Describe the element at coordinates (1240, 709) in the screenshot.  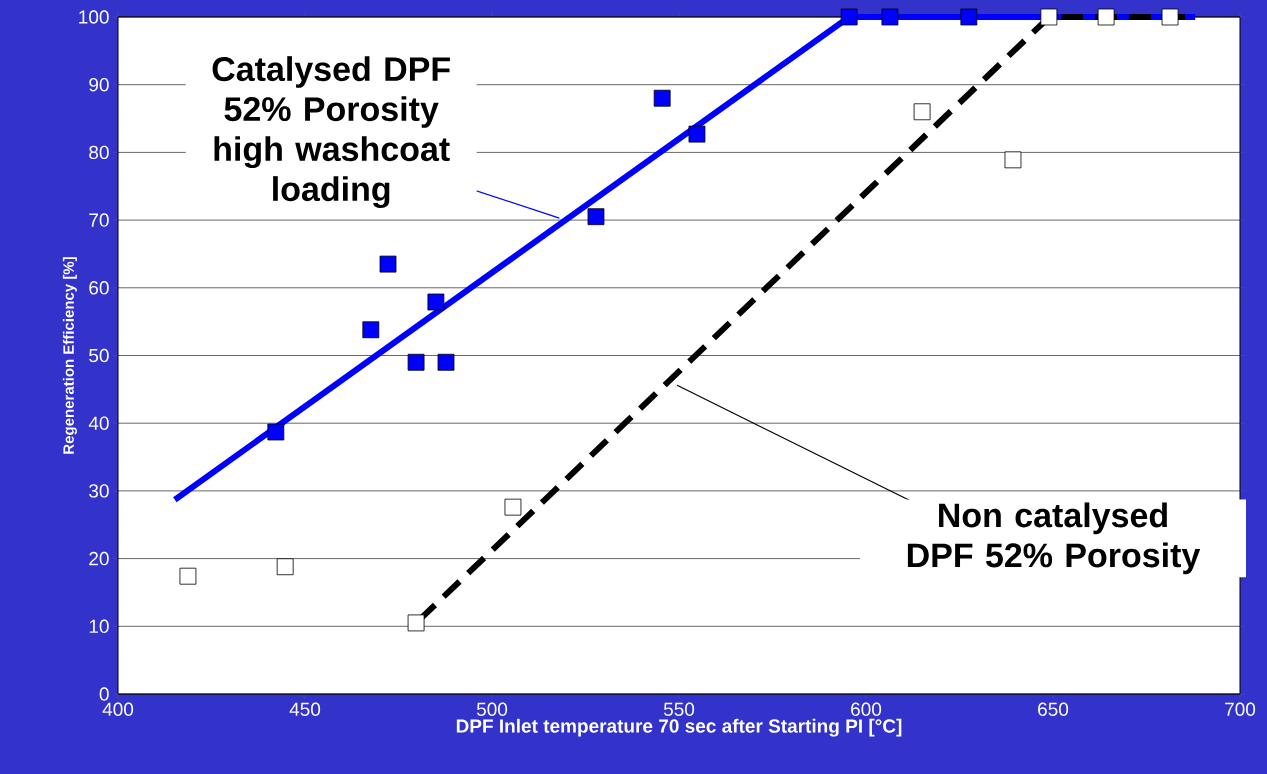
I see `x-tick-label: 700` at that location.